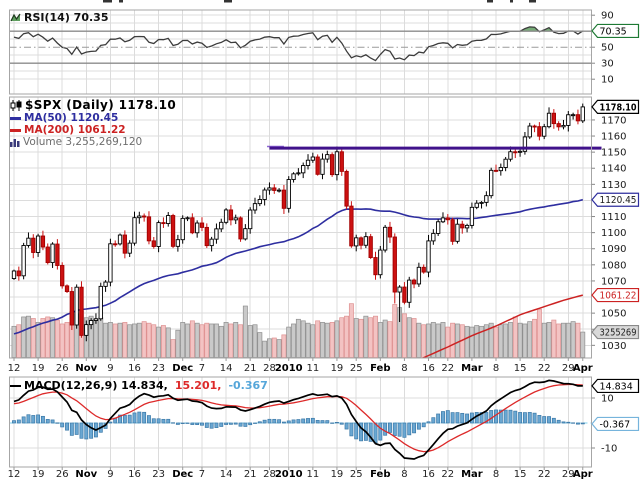 The height and width of the screenshot is (489, 640). Describe the element at coordinates (15, 118) in the screenshot. I see `ma50-line-swatch` at that location.